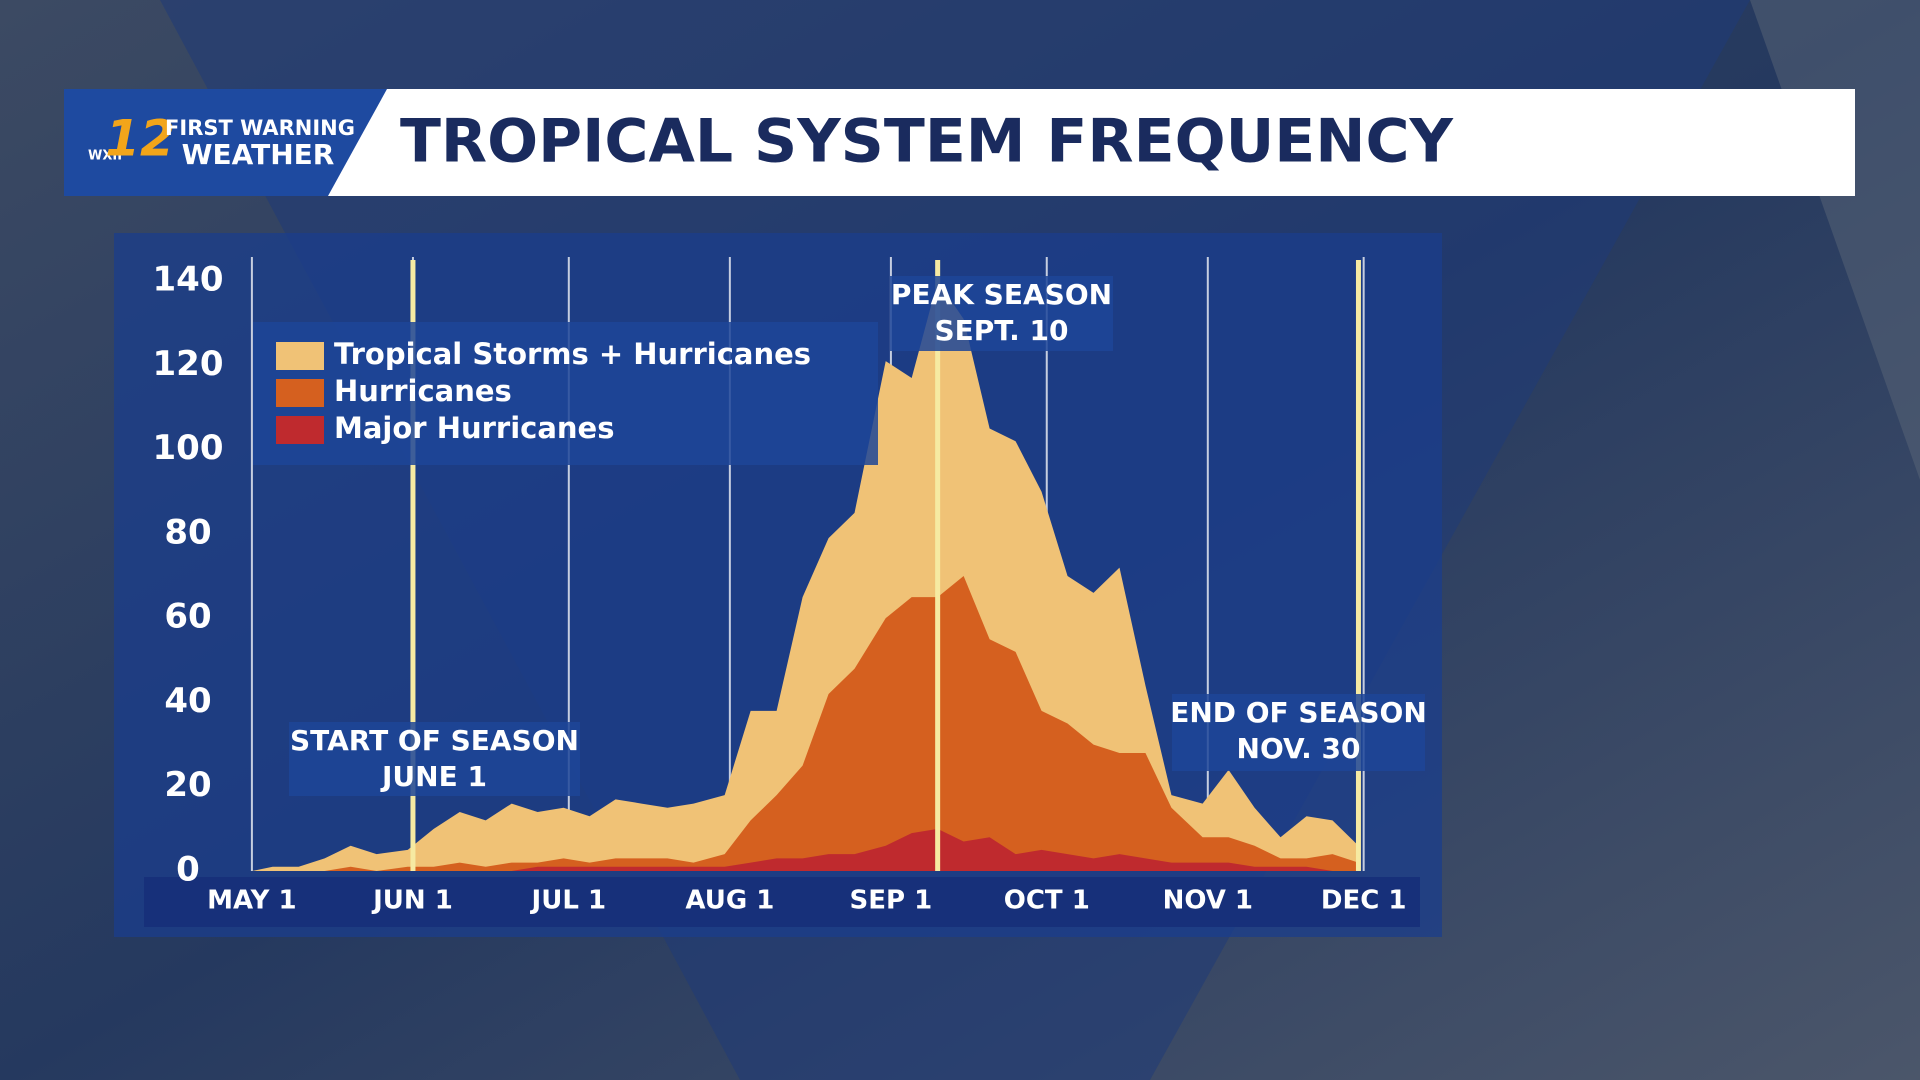 The height and width of the screenshot is (1080, 1920). I want to click on logo-top: FIRST WARNING, so click(260, 128).